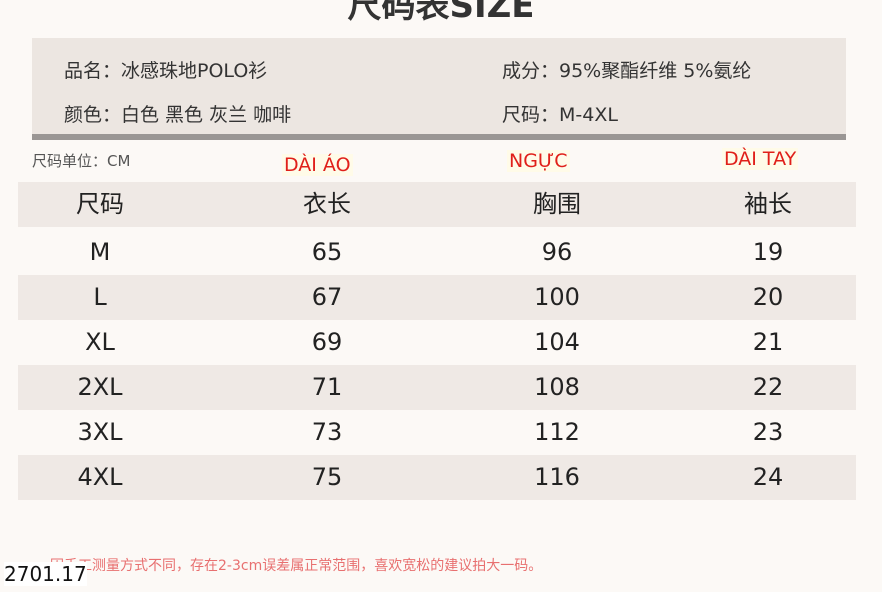 This screenshot has width=882, height=592. I want to click on table-cell: L, so click(100, 297).